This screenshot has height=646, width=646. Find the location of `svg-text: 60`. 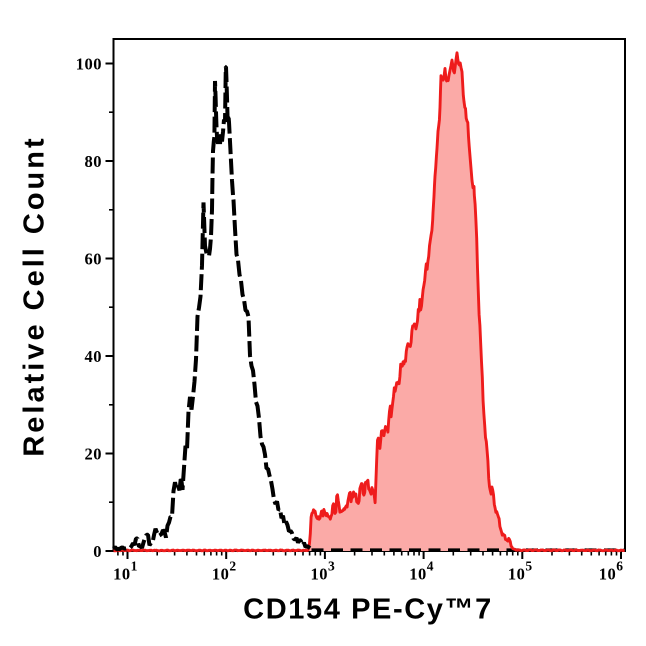

svg-text: 60 is located at coordinates (94, 258).